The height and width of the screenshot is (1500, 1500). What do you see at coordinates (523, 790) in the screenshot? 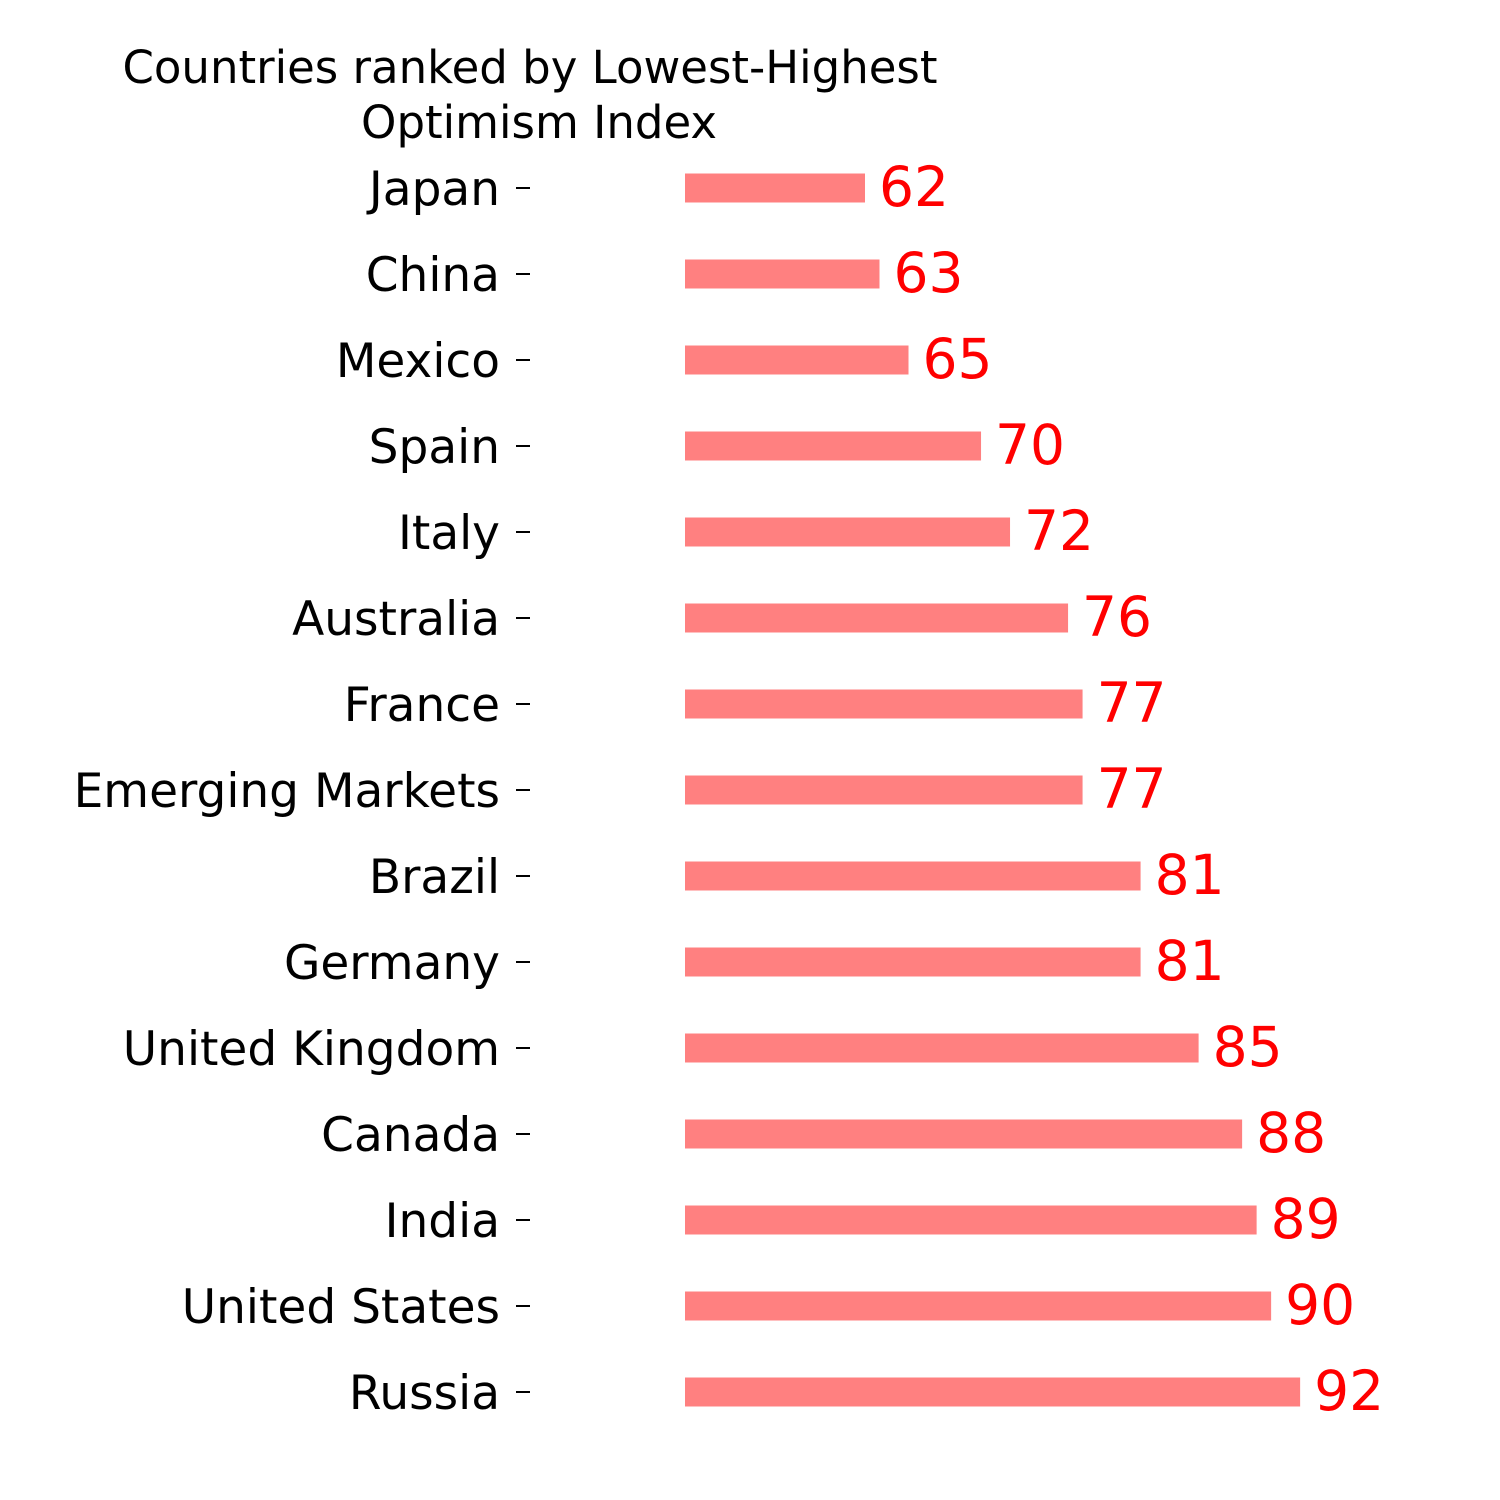
I see `y-axis-ticks` at bounding box center [523, 790].